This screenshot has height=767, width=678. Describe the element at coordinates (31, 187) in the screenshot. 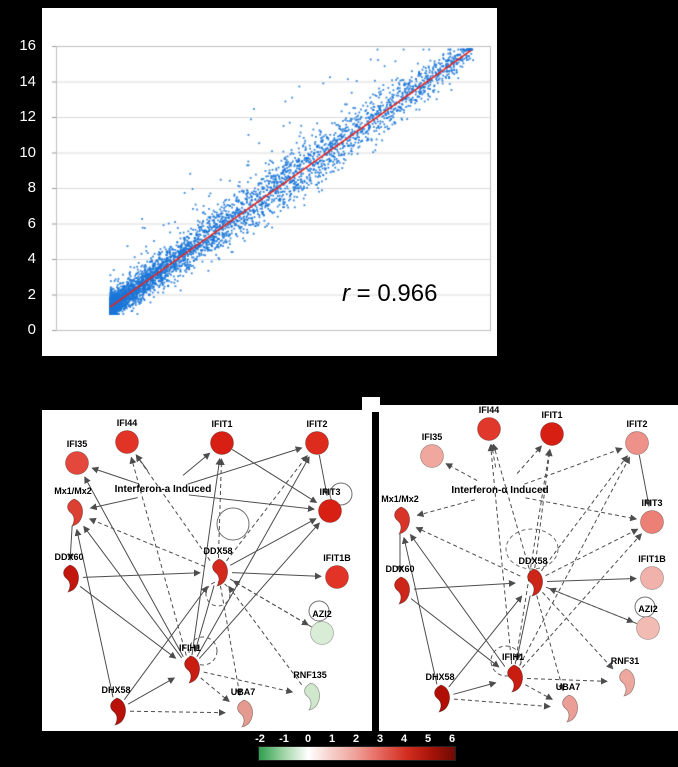

I see `y-tick-label: 8` at that location.